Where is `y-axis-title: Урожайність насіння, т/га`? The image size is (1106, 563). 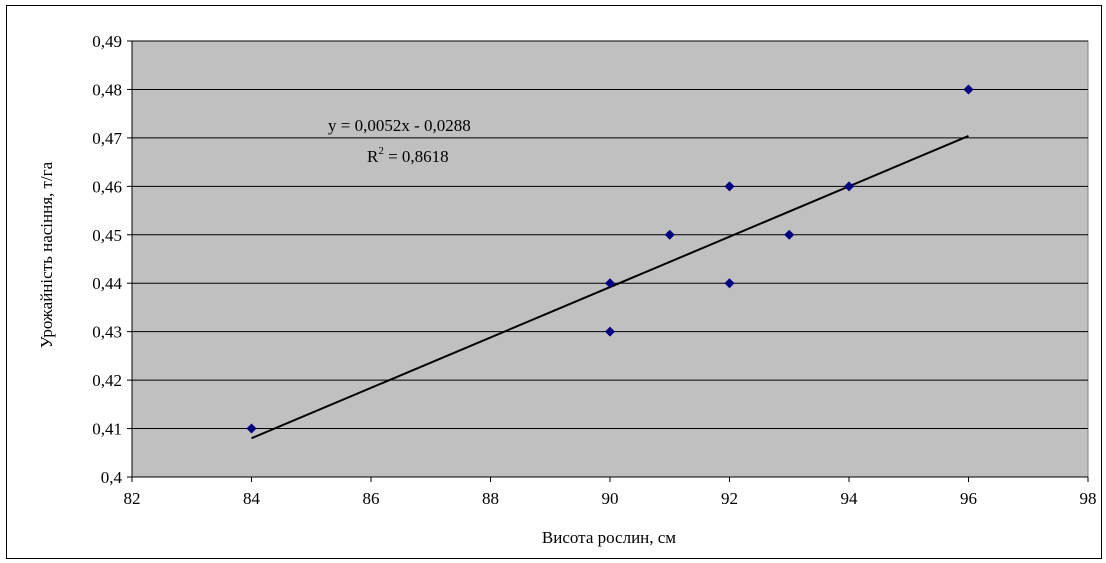
y-axis-title: Урожайність насіння, т/га is located at coordinates (46, 254).